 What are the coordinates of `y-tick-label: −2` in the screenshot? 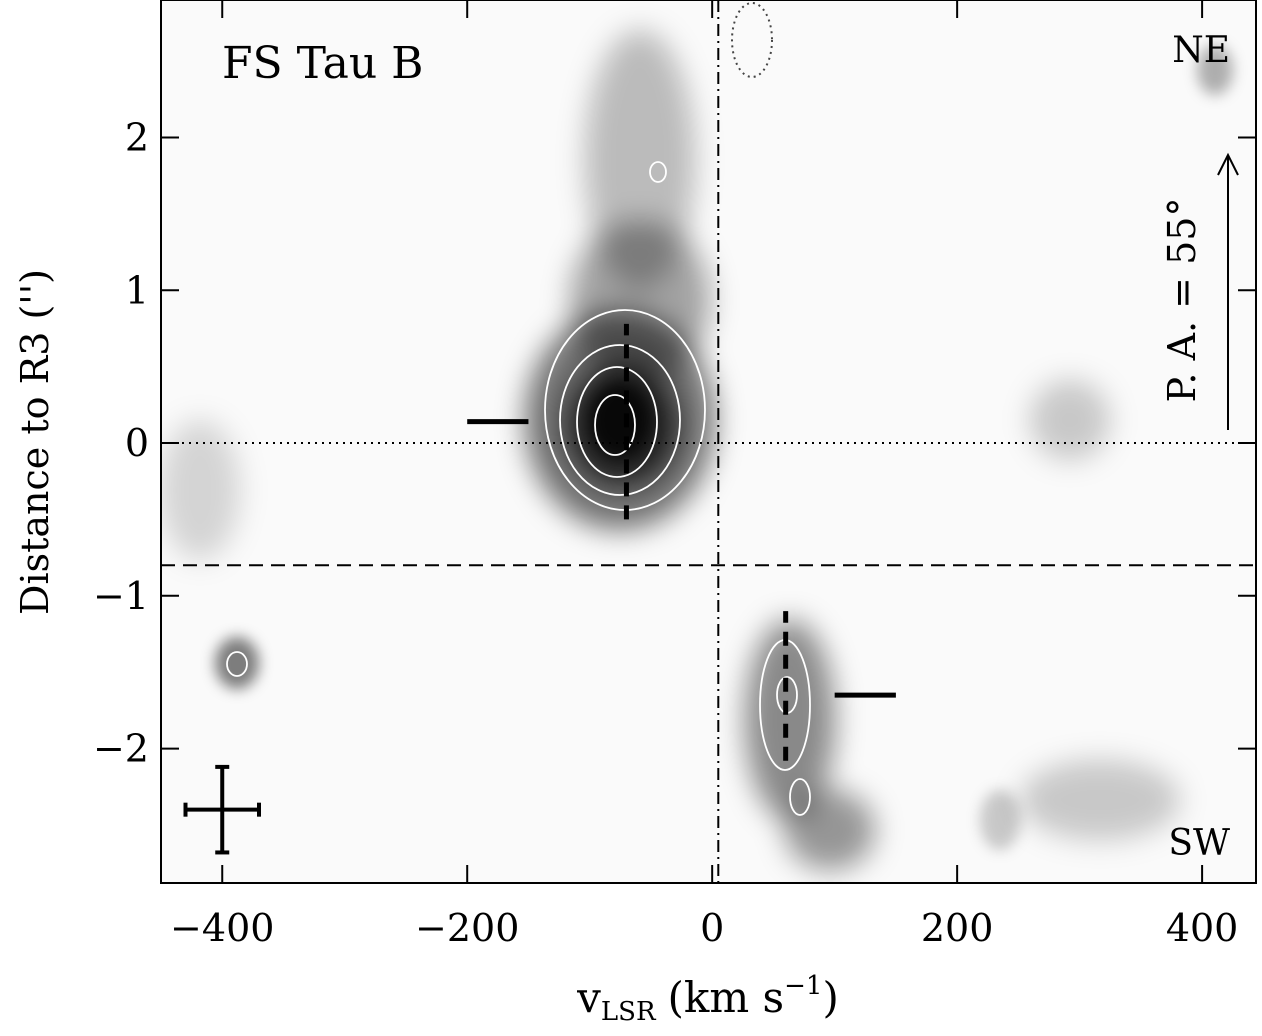 It's located at (121, 749).